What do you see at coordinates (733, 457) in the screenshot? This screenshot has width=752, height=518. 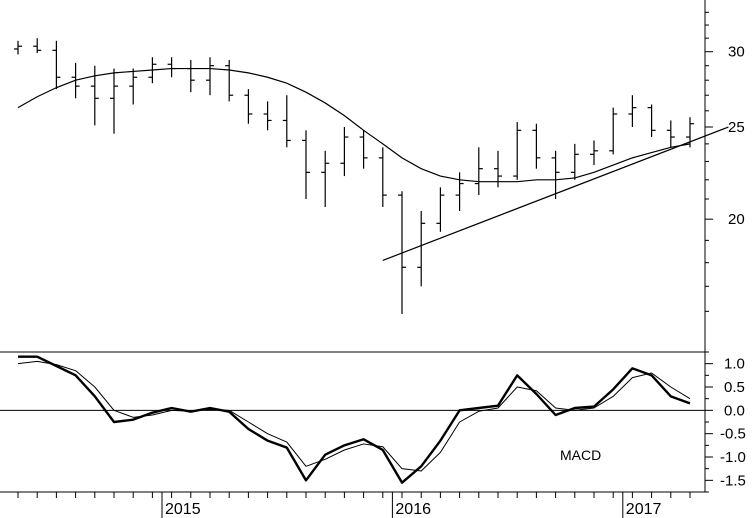 I see `macd-y-tick-label: -1.0` at bounding box center [733, 457].